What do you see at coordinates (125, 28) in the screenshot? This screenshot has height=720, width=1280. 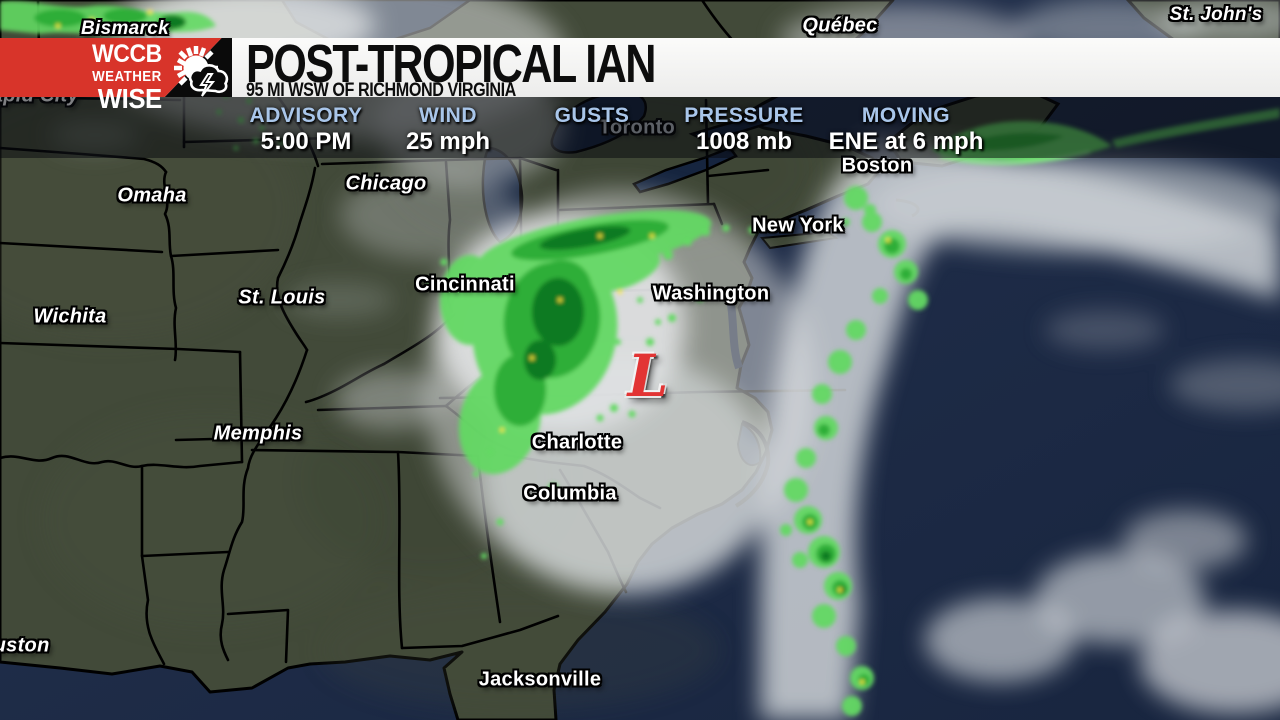 I see `city-label: Bismarck` at bounding box center [125, 28].